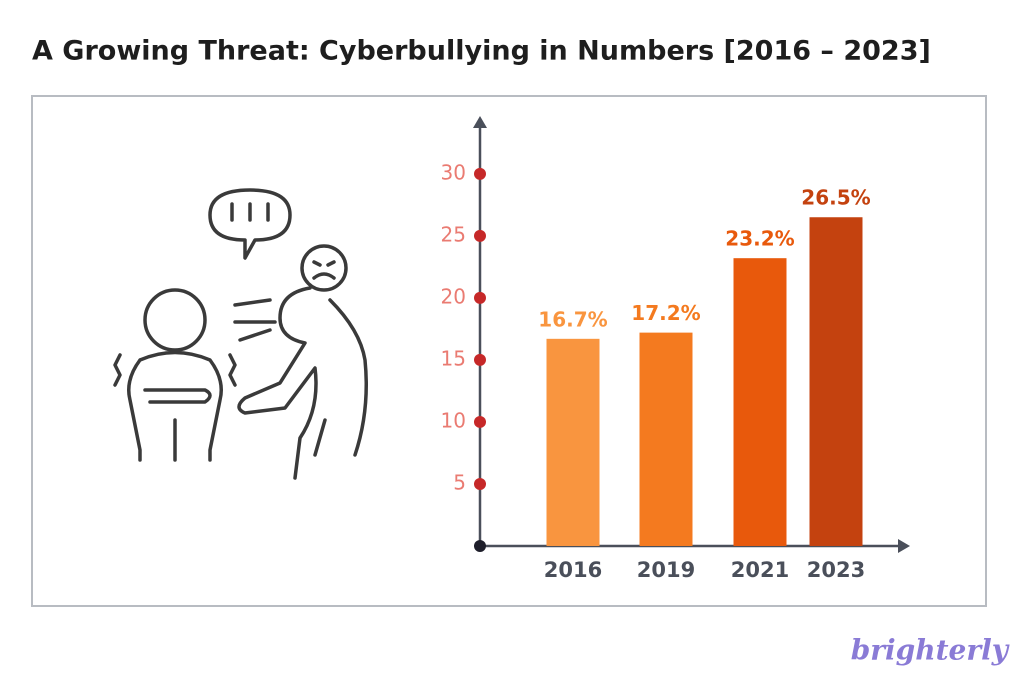 This screenshot has height=687, width=1024. I want to click on logo: brighterly, so click(930, 650).